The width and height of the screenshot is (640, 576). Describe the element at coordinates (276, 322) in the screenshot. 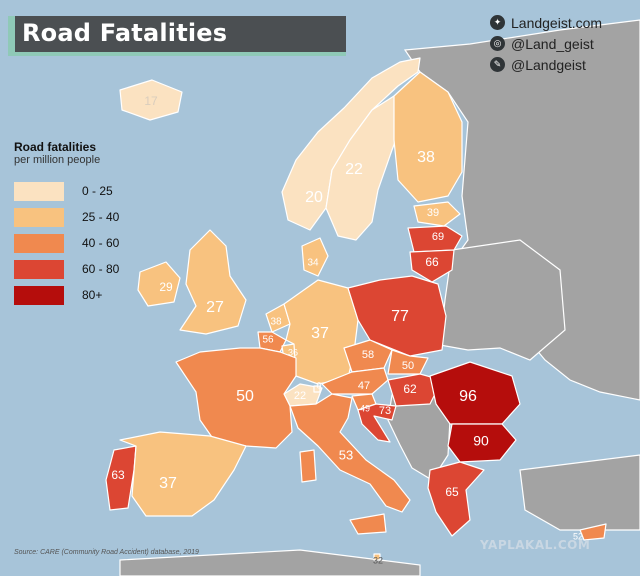

I see `value-label-netherlands: 38` at that location.